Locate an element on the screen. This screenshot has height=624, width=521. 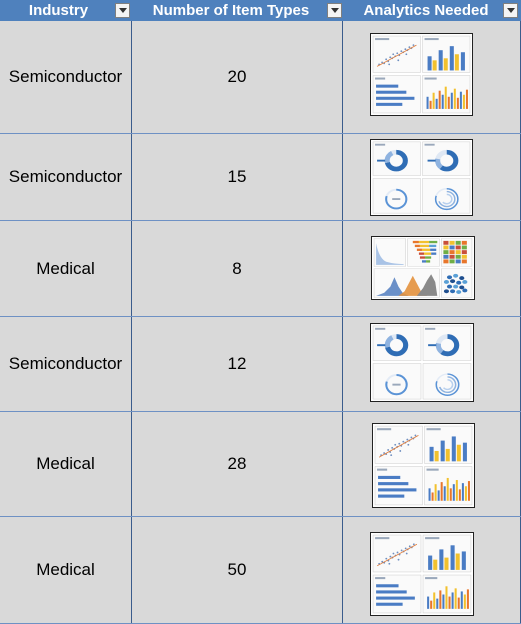
column-header-industry: Industry is located at coordinates (65, 10).